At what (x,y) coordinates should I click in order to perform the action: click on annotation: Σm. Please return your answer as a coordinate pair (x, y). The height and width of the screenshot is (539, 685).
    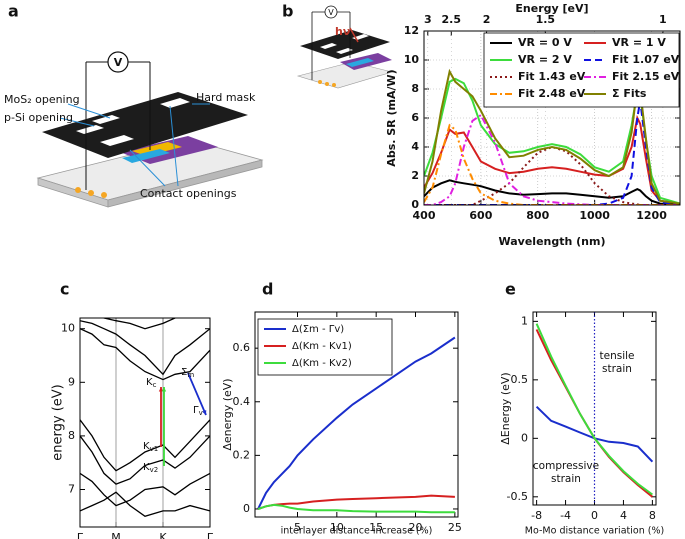
    Looking at the image, I should click on (187, 373).